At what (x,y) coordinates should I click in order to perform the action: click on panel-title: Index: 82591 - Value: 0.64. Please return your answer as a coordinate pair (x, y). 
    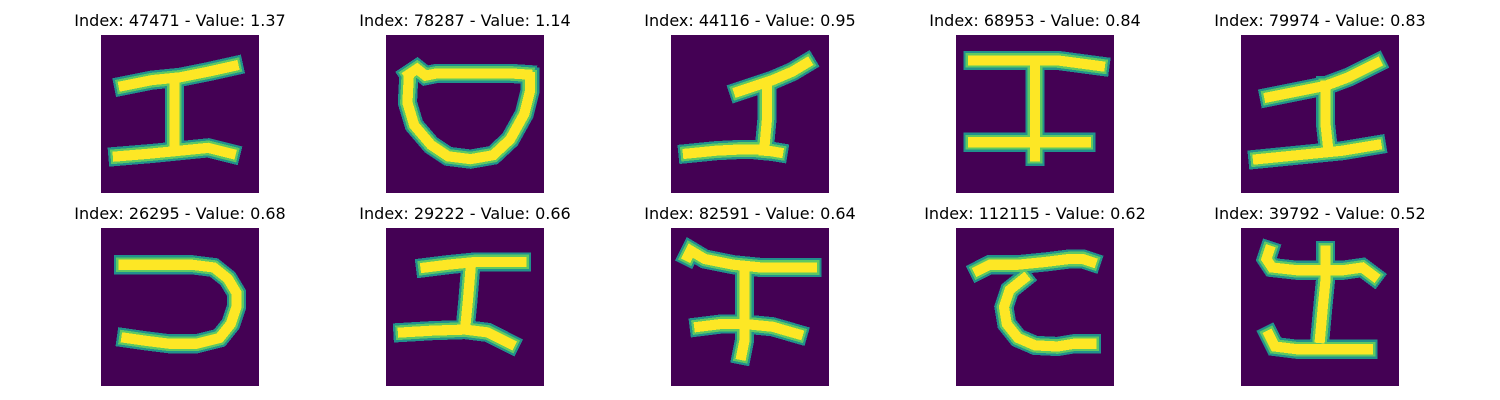
    Looking at the image, I should click on (750, 213).